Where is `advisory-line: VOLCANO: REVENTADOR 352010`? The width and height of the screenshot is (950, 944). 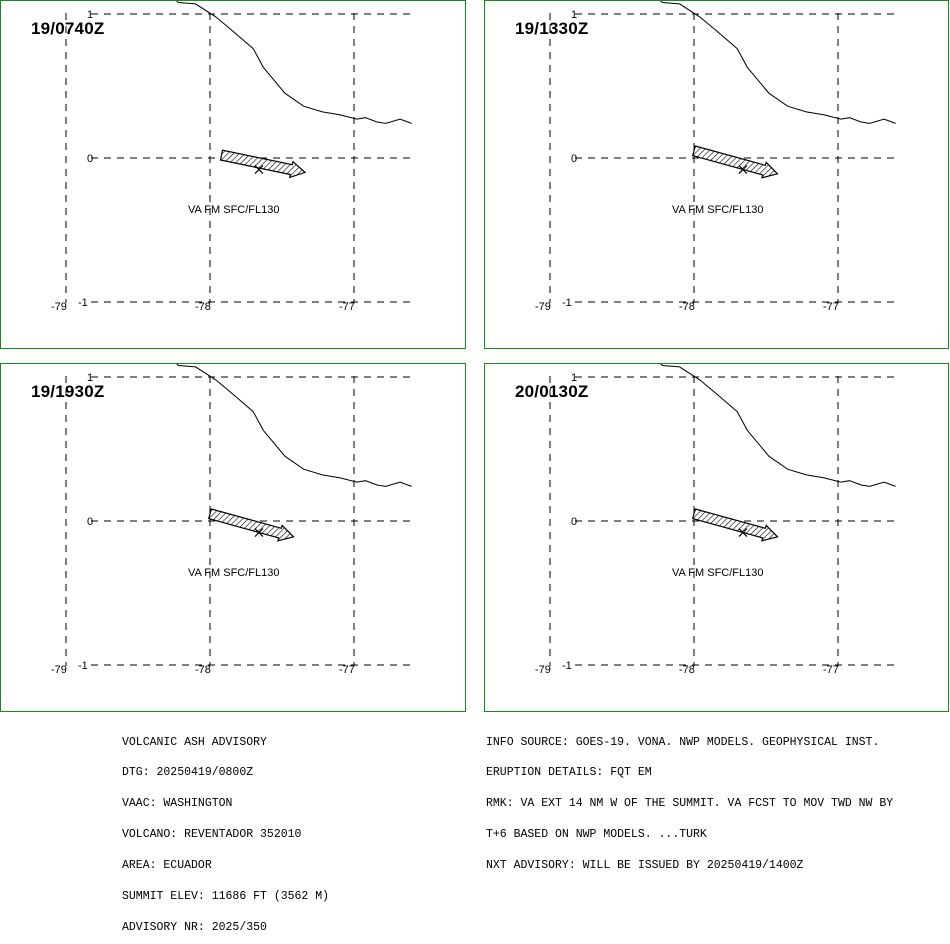
advisory-line: VOLCANO: REVENTADOR 352010 is located at coordinates (212, 835).